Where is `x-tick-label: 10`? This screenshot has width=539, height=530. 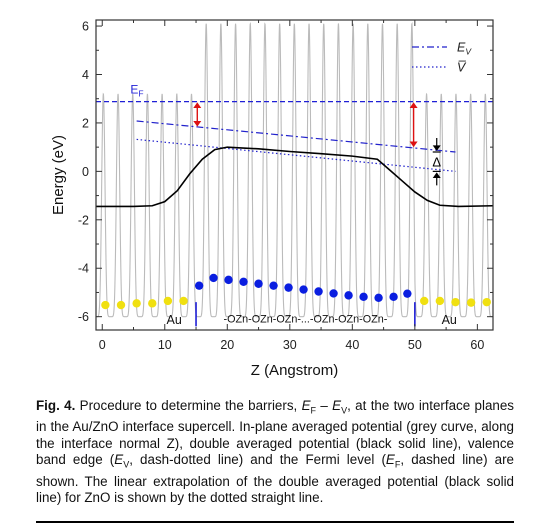 x-tick-label: 10 is located at coordinates (165, 345).